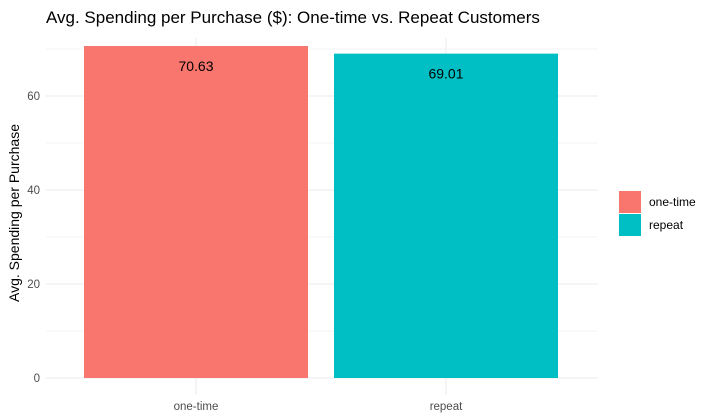 Image resolution: width=713 pixels, height=420 pixels. What do you see at coordinates (195, 66) in the screenshot?
I see `data-label-one-time: 70.63` at bounding box center [195, 66].